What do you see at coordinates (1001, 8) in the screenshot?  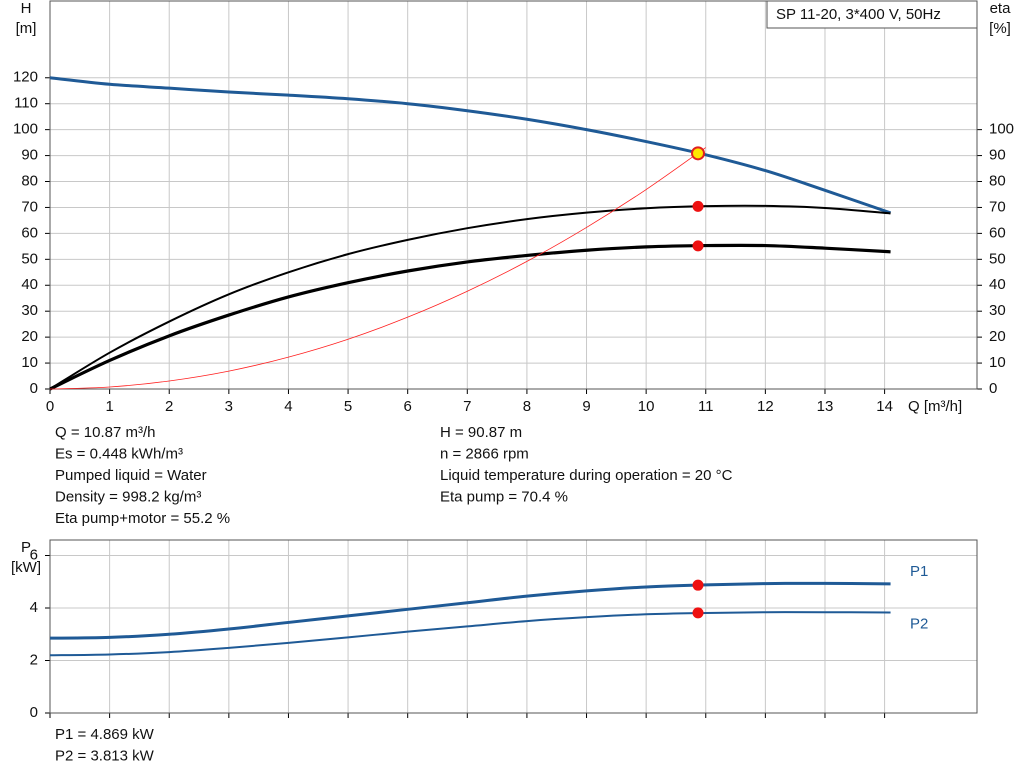 I see `y2-axis-label: eta` at bounding box center [1001, 8].